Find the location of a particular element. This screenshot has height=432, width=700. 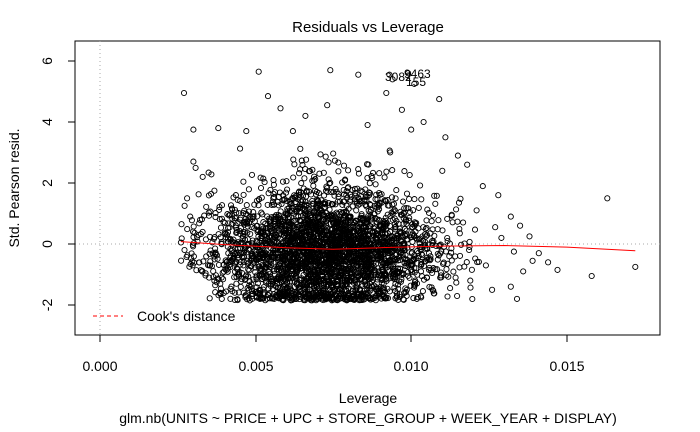

y-tick-label-3: 4 is located at coordinates (47, 122).